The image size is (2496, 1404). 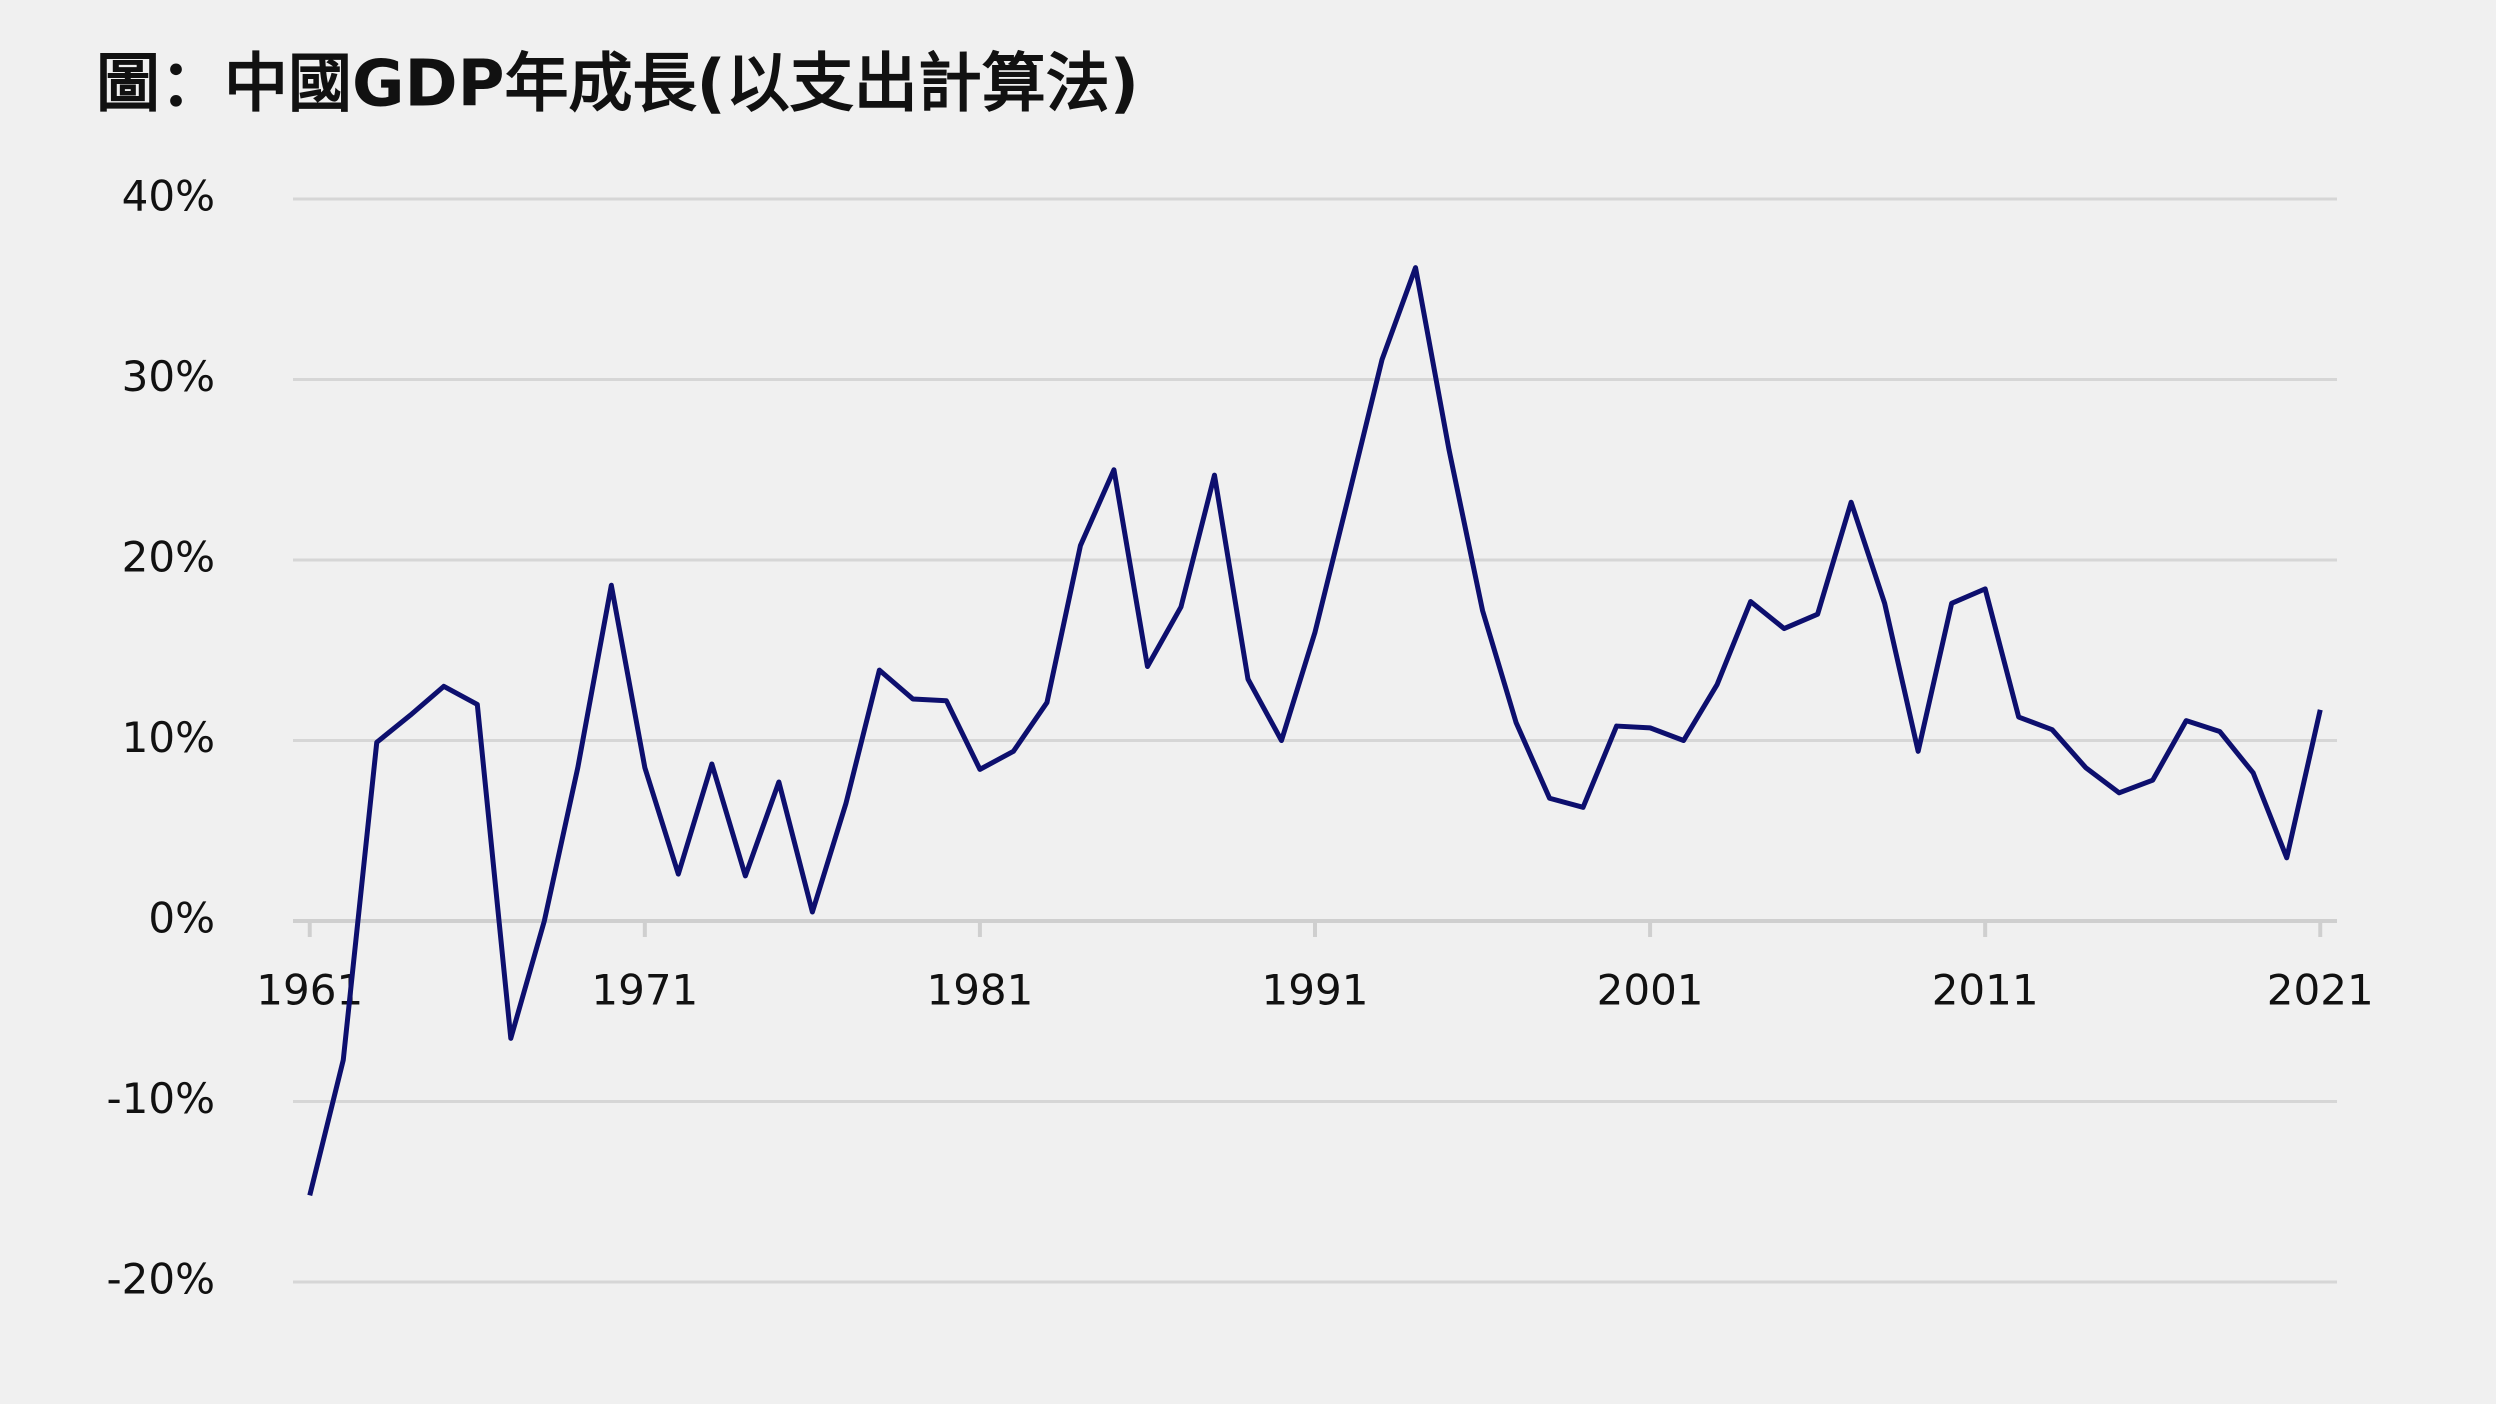 What do you see at coordinates (617, 85) in the screenshot?
I see `chart-title: 圖：中國GDP年成長(以支出計算法)` at bounding box center [617, 85].